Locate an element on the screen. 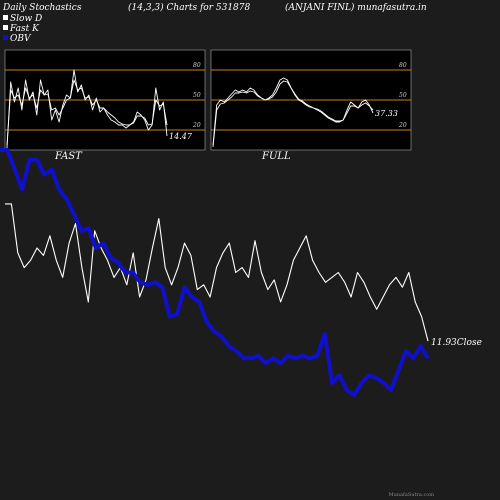 This screenshot has width=500, height=500. chart-title: Daily Stochastics is located at coordinates (42, 8).